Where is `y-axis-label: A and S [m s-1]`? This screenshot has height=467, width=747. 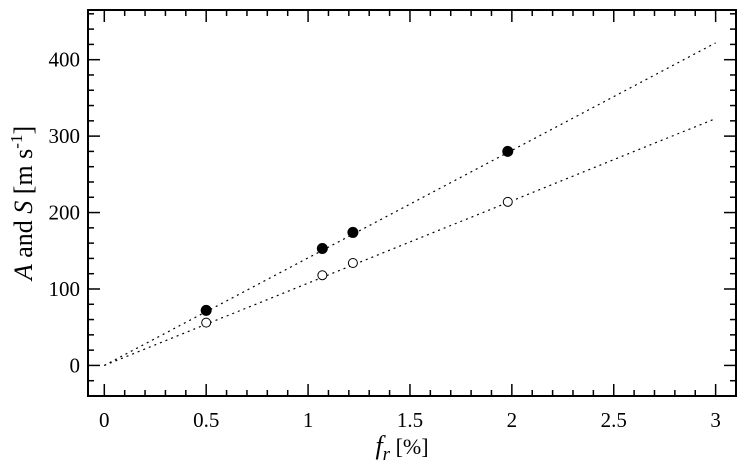
y-axis-label: A and S [m s-1] is located at coordinates (22, 204).